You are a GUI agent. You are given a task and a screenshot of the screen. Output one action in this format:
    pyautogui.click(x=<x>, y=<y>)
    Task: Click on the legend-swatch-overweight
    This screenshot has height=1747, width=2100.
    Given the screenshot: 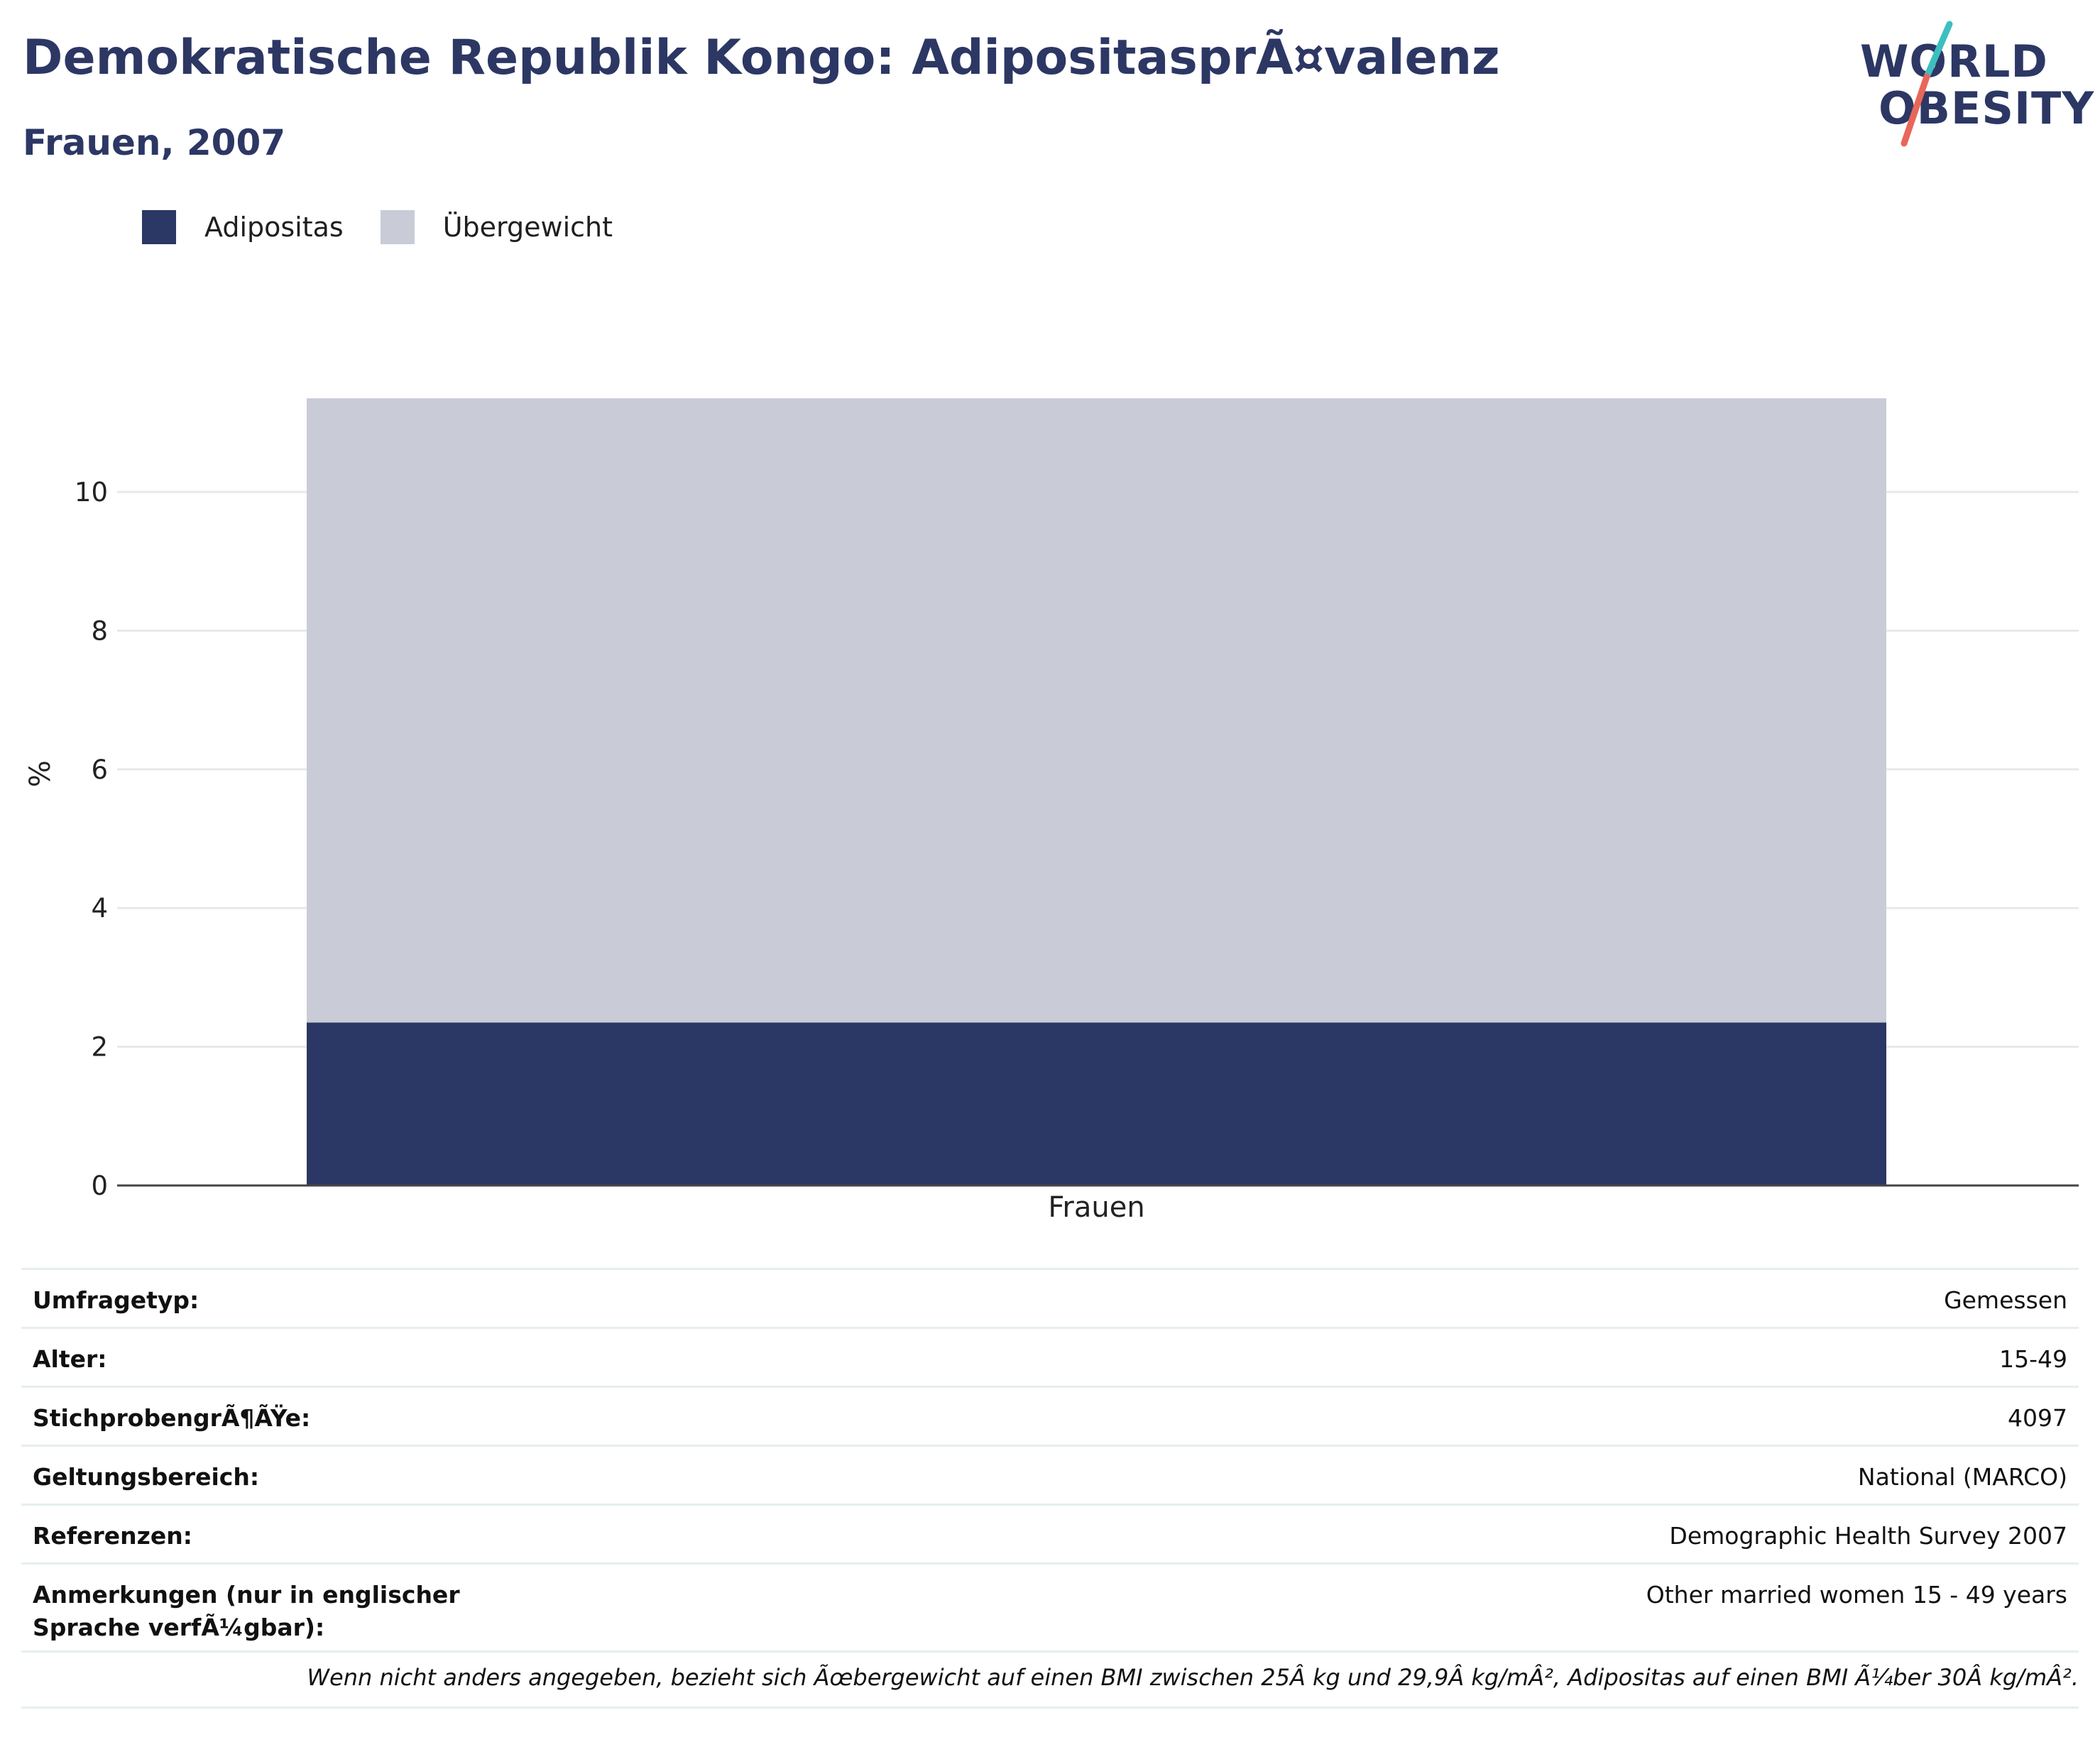 What is the action you would take?
    pyautogui.click(x=397, y=227)
    